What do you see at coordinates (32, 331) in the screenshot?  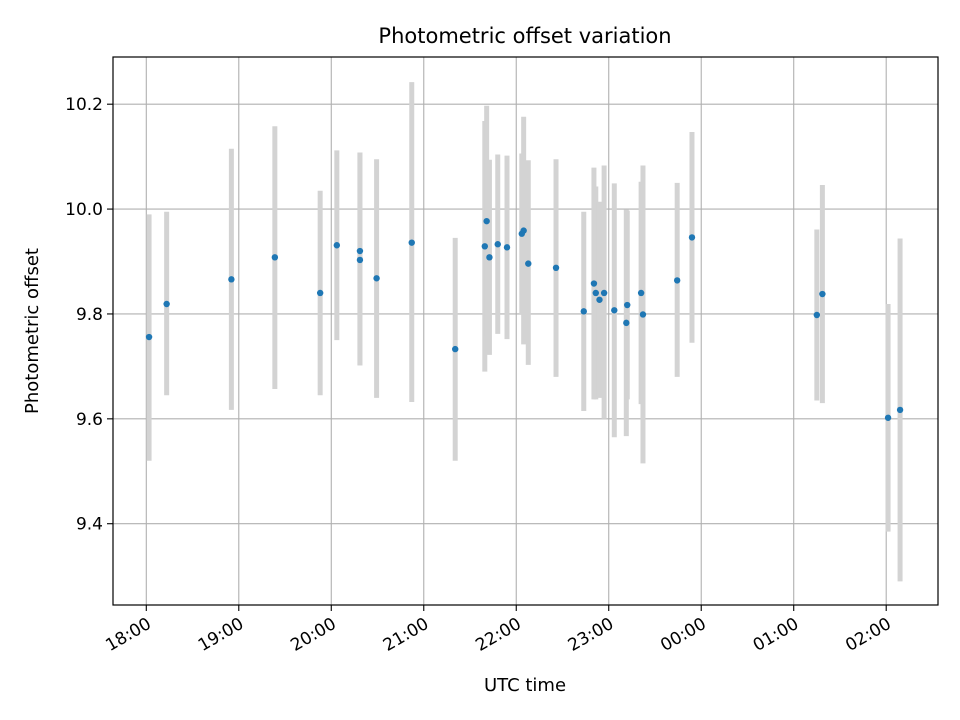 I see `y-axis-label: Photometric offset` at bounding box center [32, 331].